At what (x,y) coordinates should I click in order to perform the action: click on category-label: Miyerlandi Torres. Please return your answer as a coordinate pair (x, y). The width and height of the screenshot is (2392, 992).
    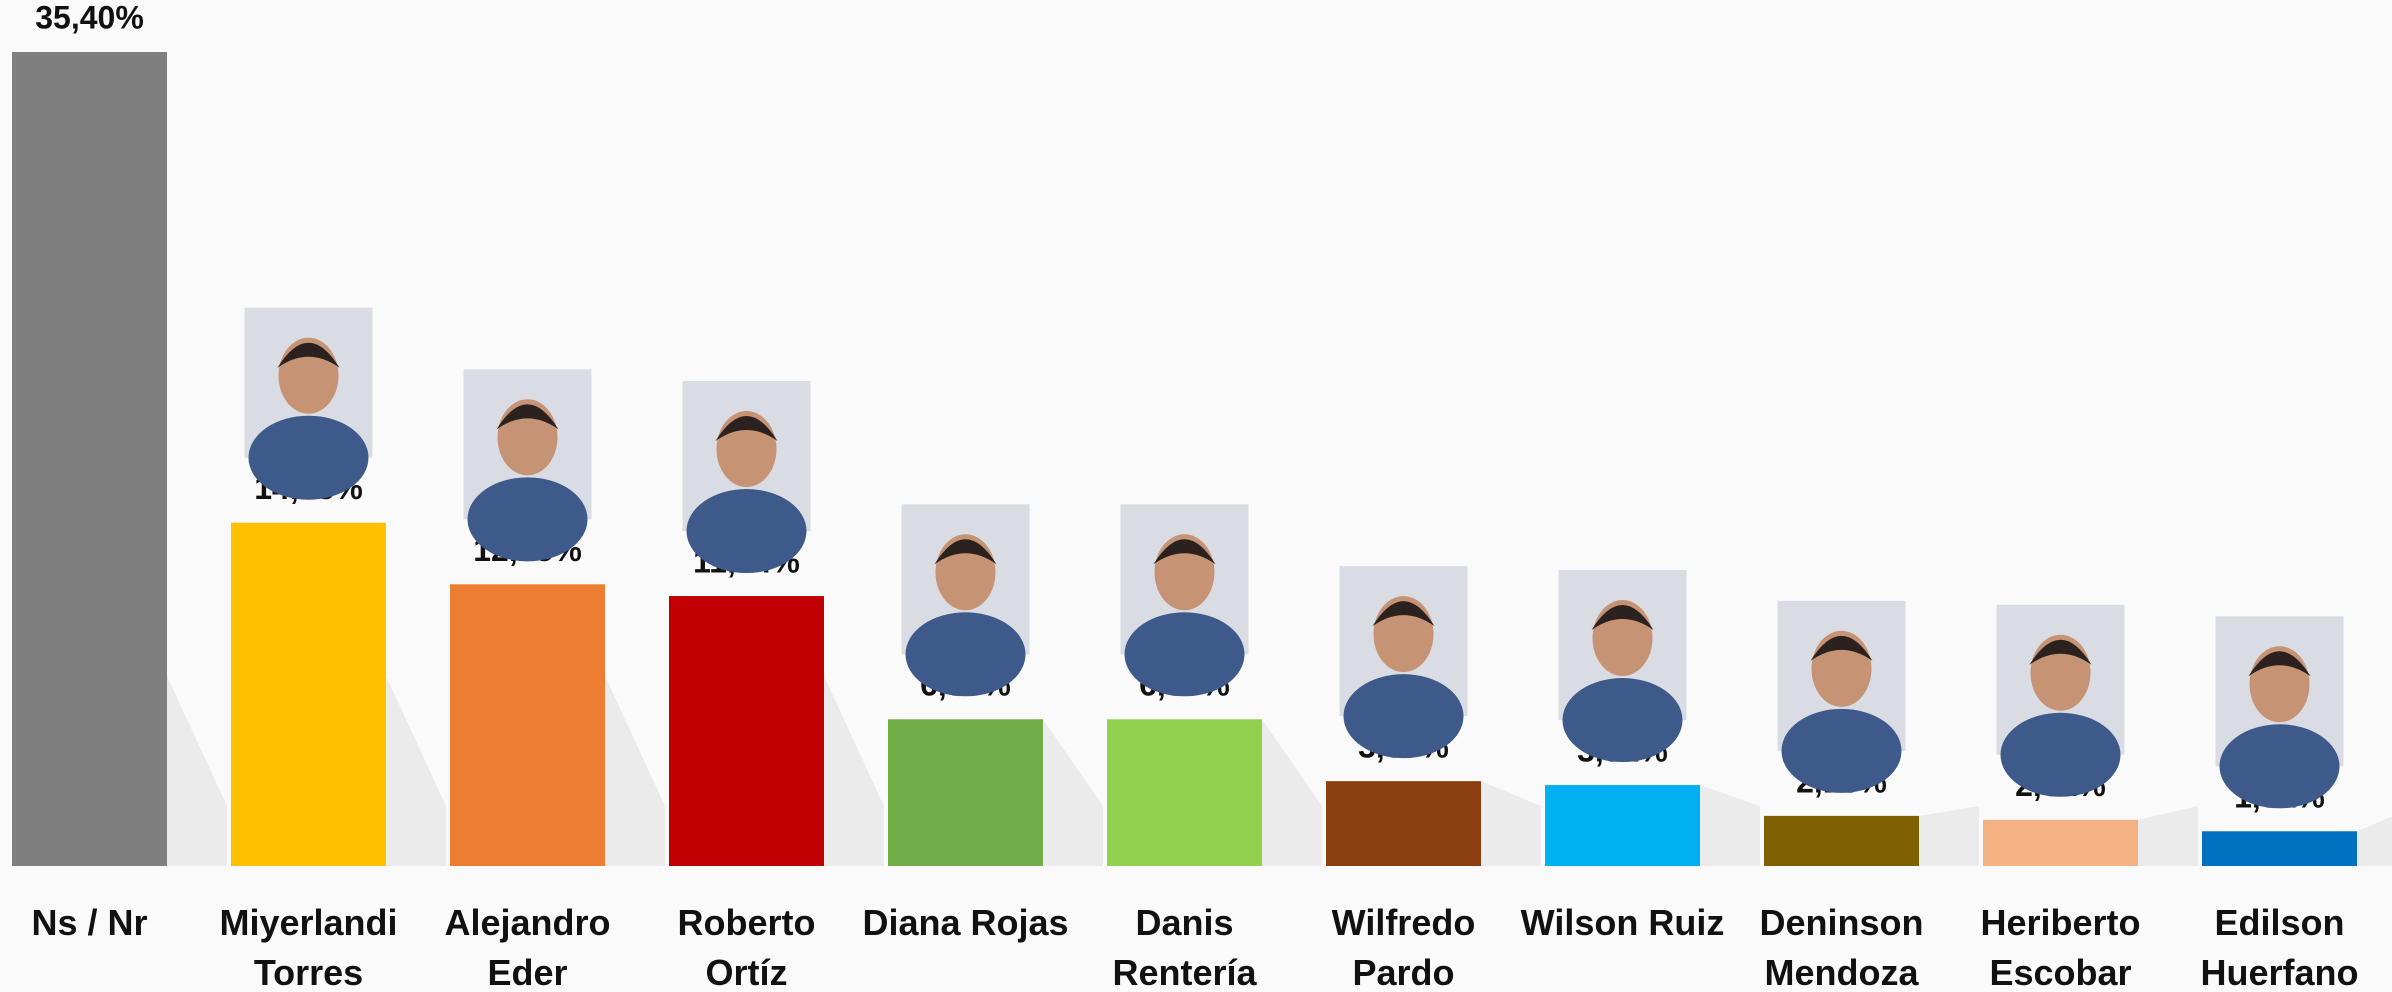
    Looking at the image, I should click on (308, 947).